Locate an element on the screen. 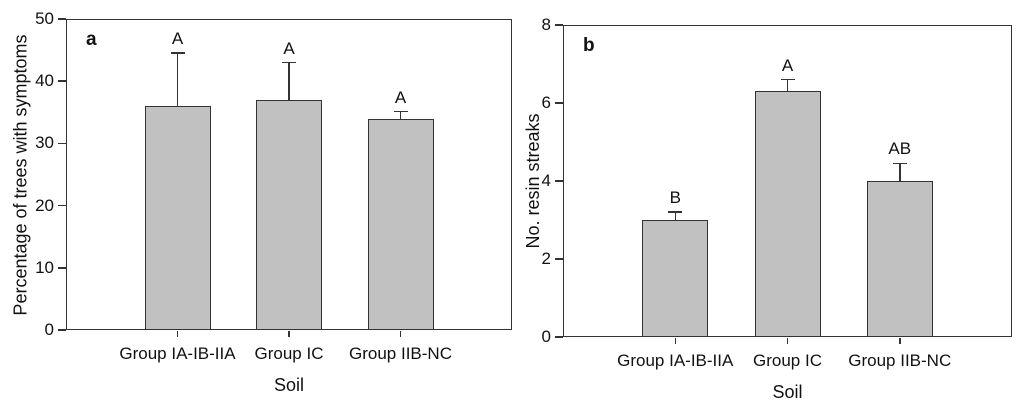 The width and height of the screenshot is (1024, 404). panel-label: a is located at coordinates (91, 39).